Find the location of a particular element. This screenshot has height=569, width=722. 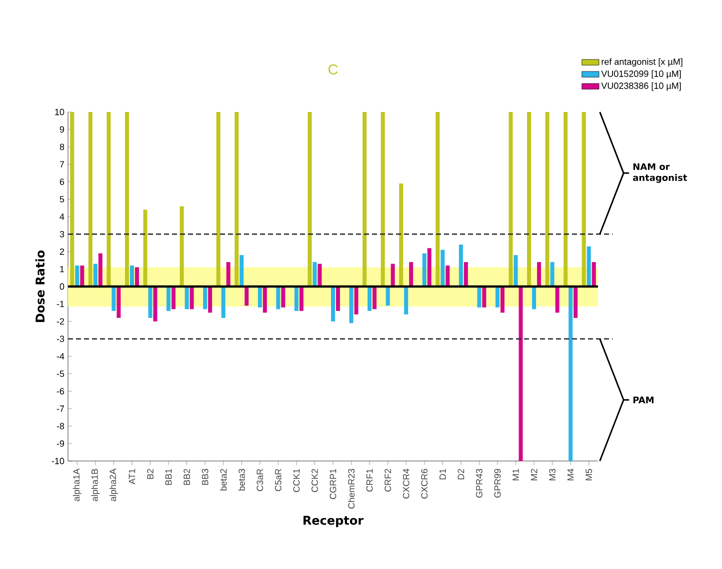

x-tick-label: CCK1 is located at coordinates (296, 480).